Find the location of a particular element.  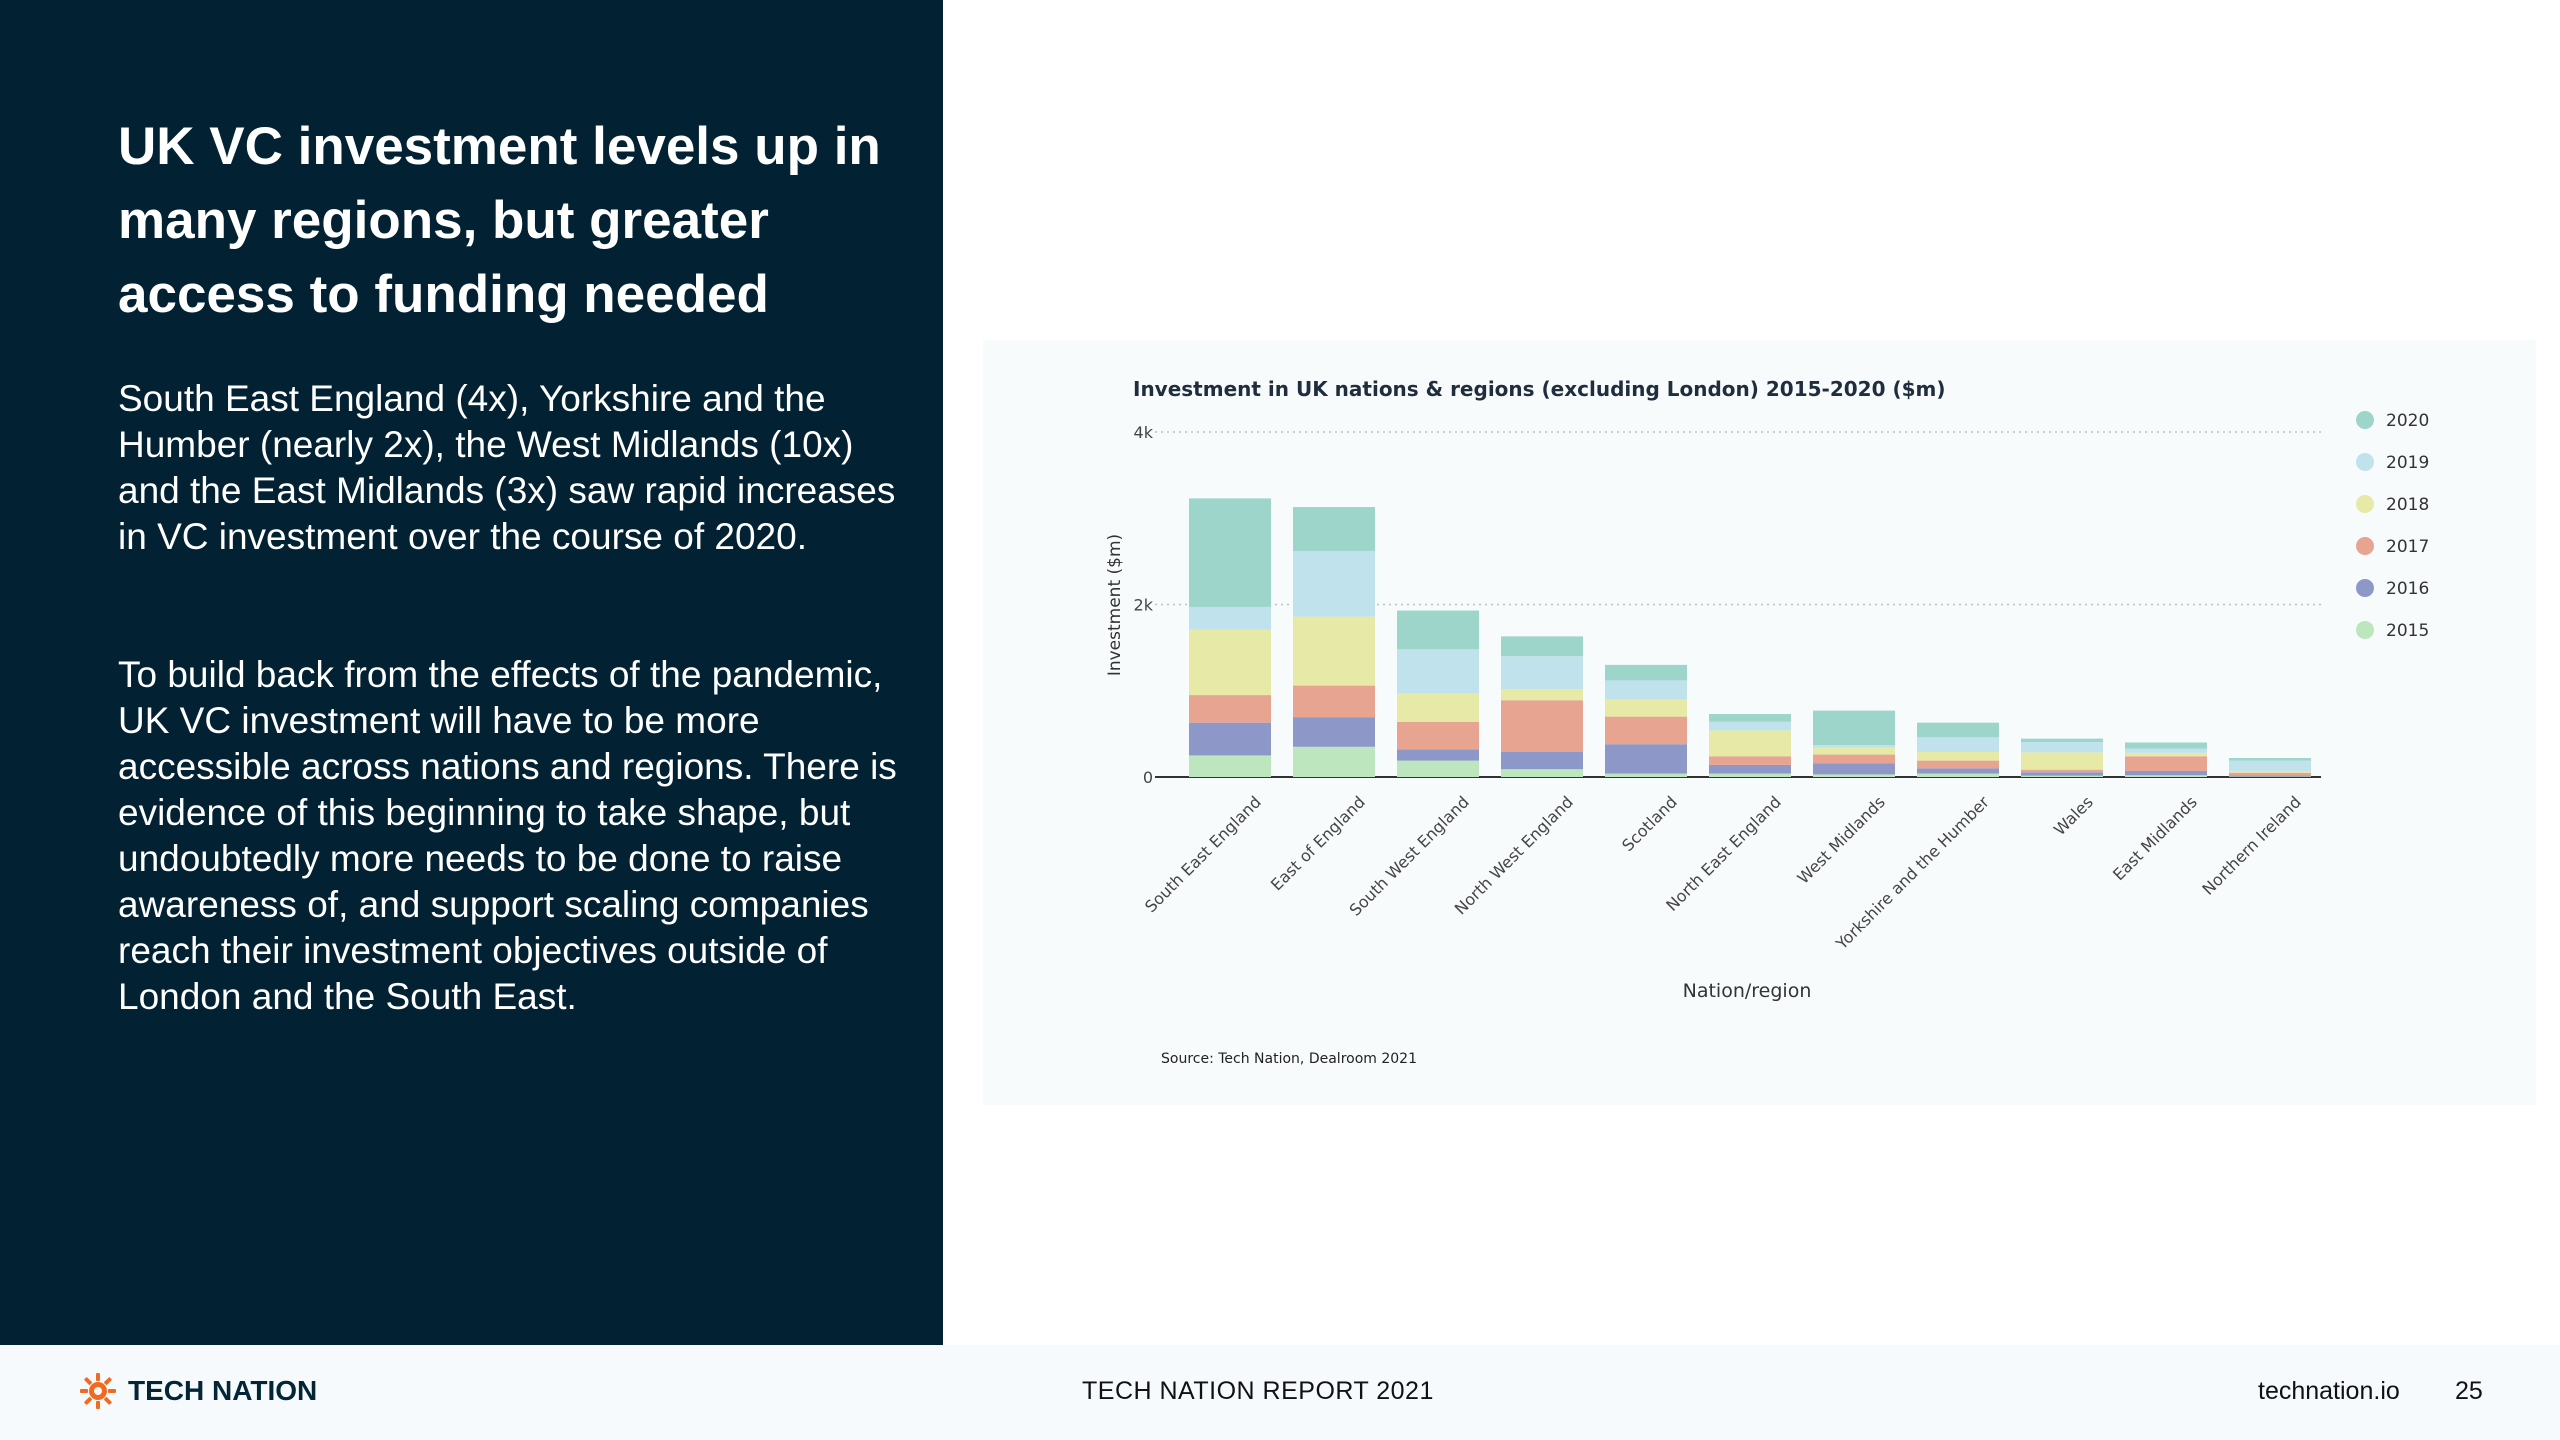

legend-label: 2017 is located at coordinates (2407, 547).